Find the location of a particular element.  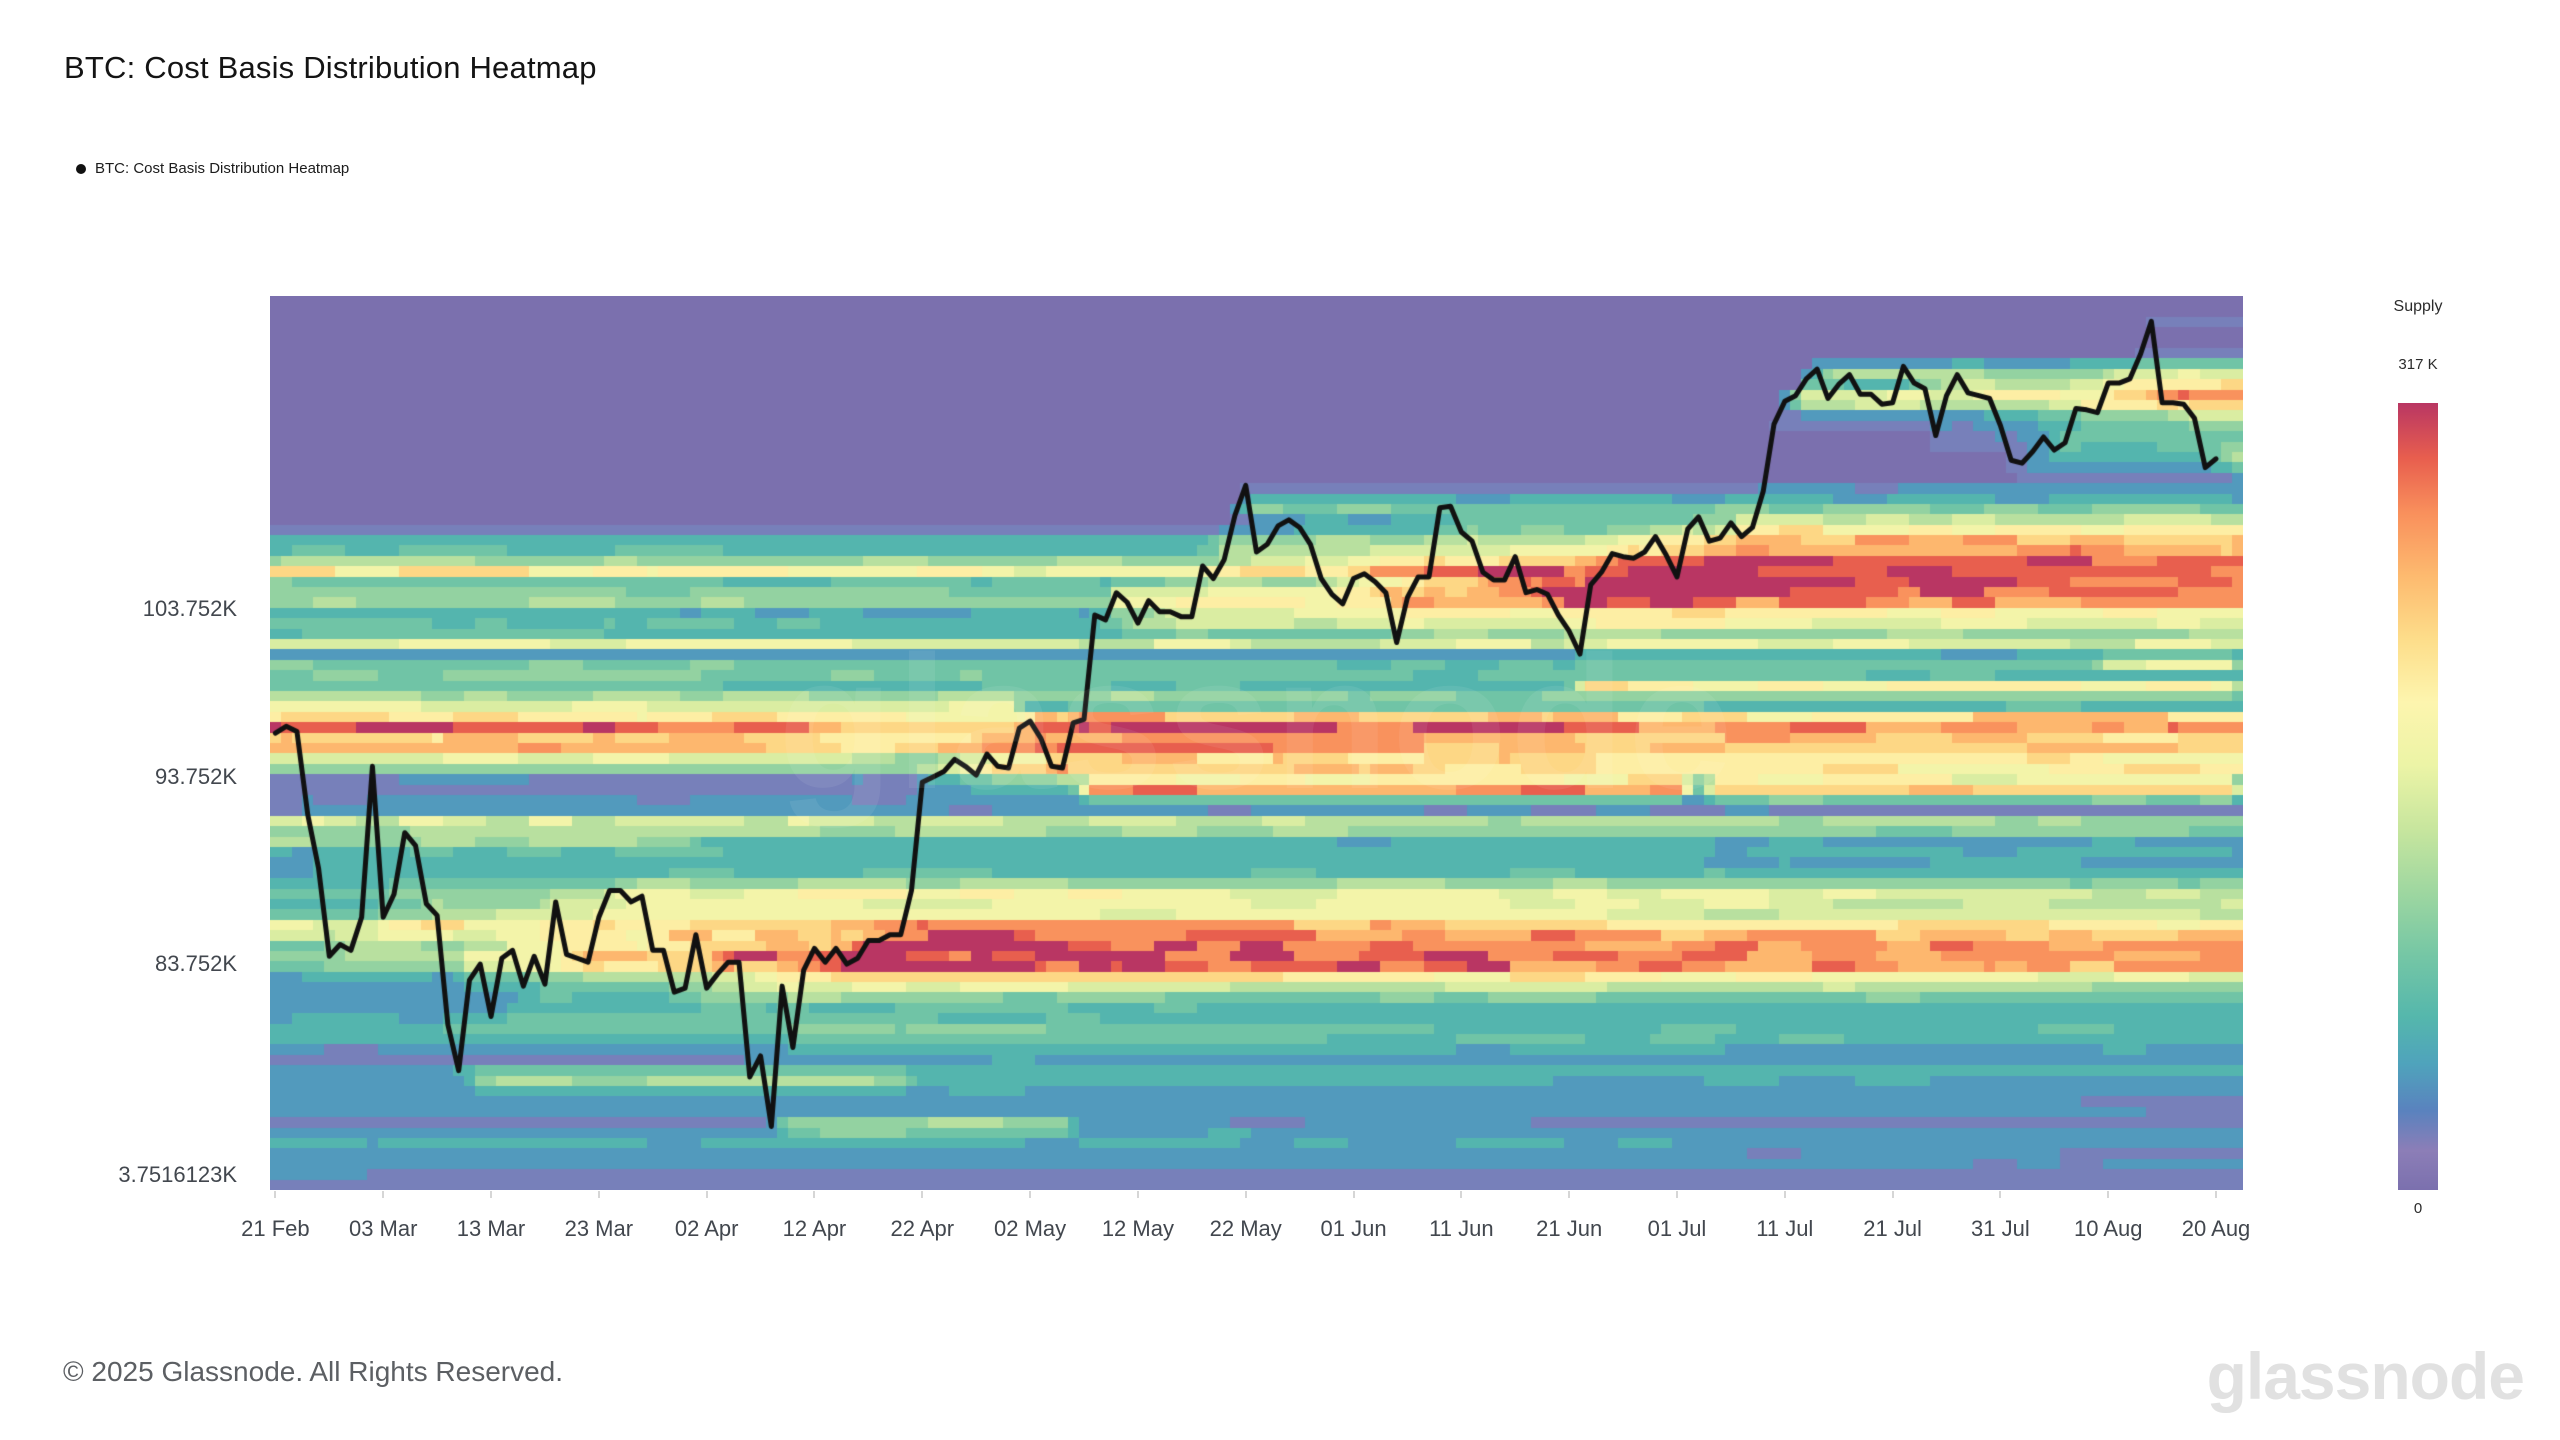

legend-label: BTC: Cost Basis Distribution Heatmap is located at coordinates (222, 168).